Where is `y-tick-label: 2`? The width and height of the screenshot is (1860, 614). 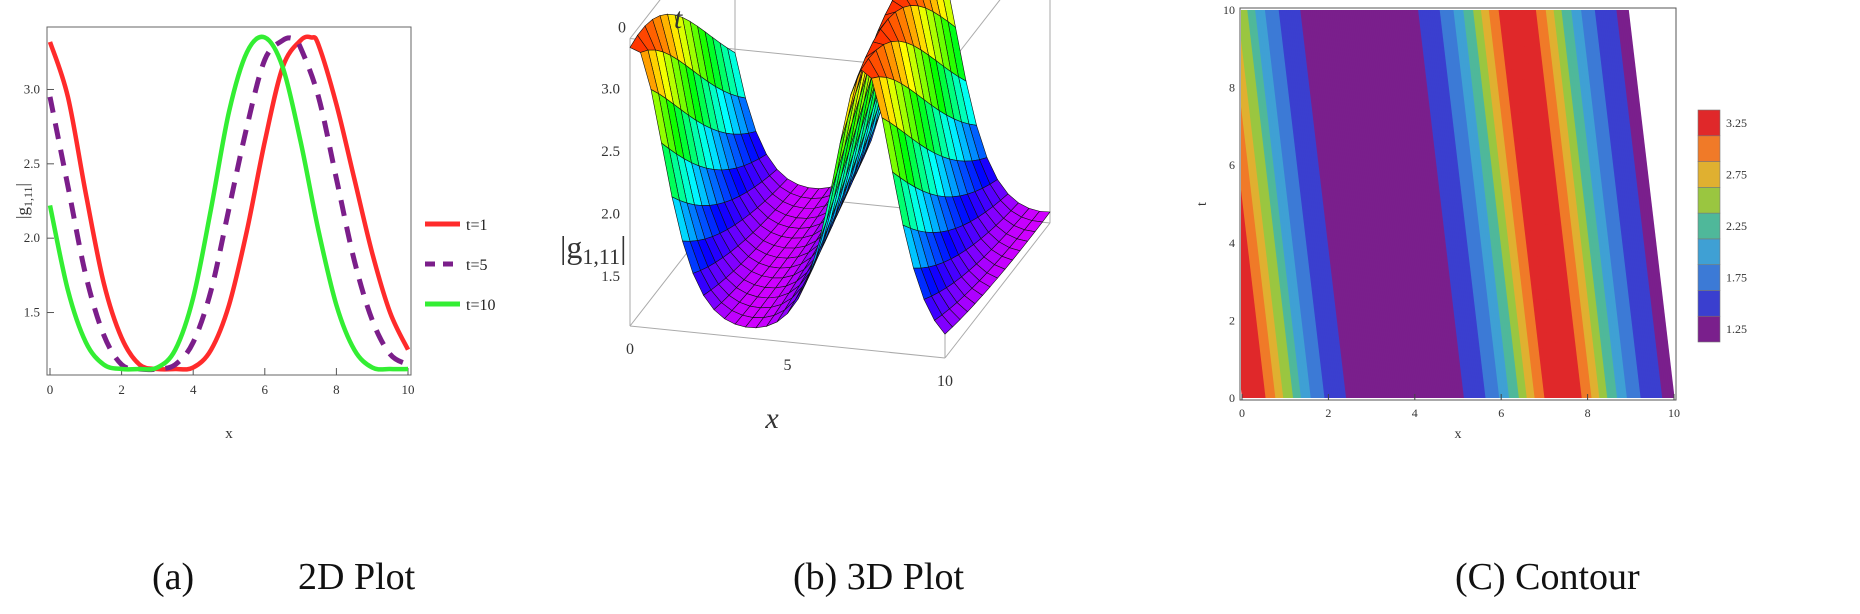 y-tick-label: 2 is located at coordinates (1232, 320).